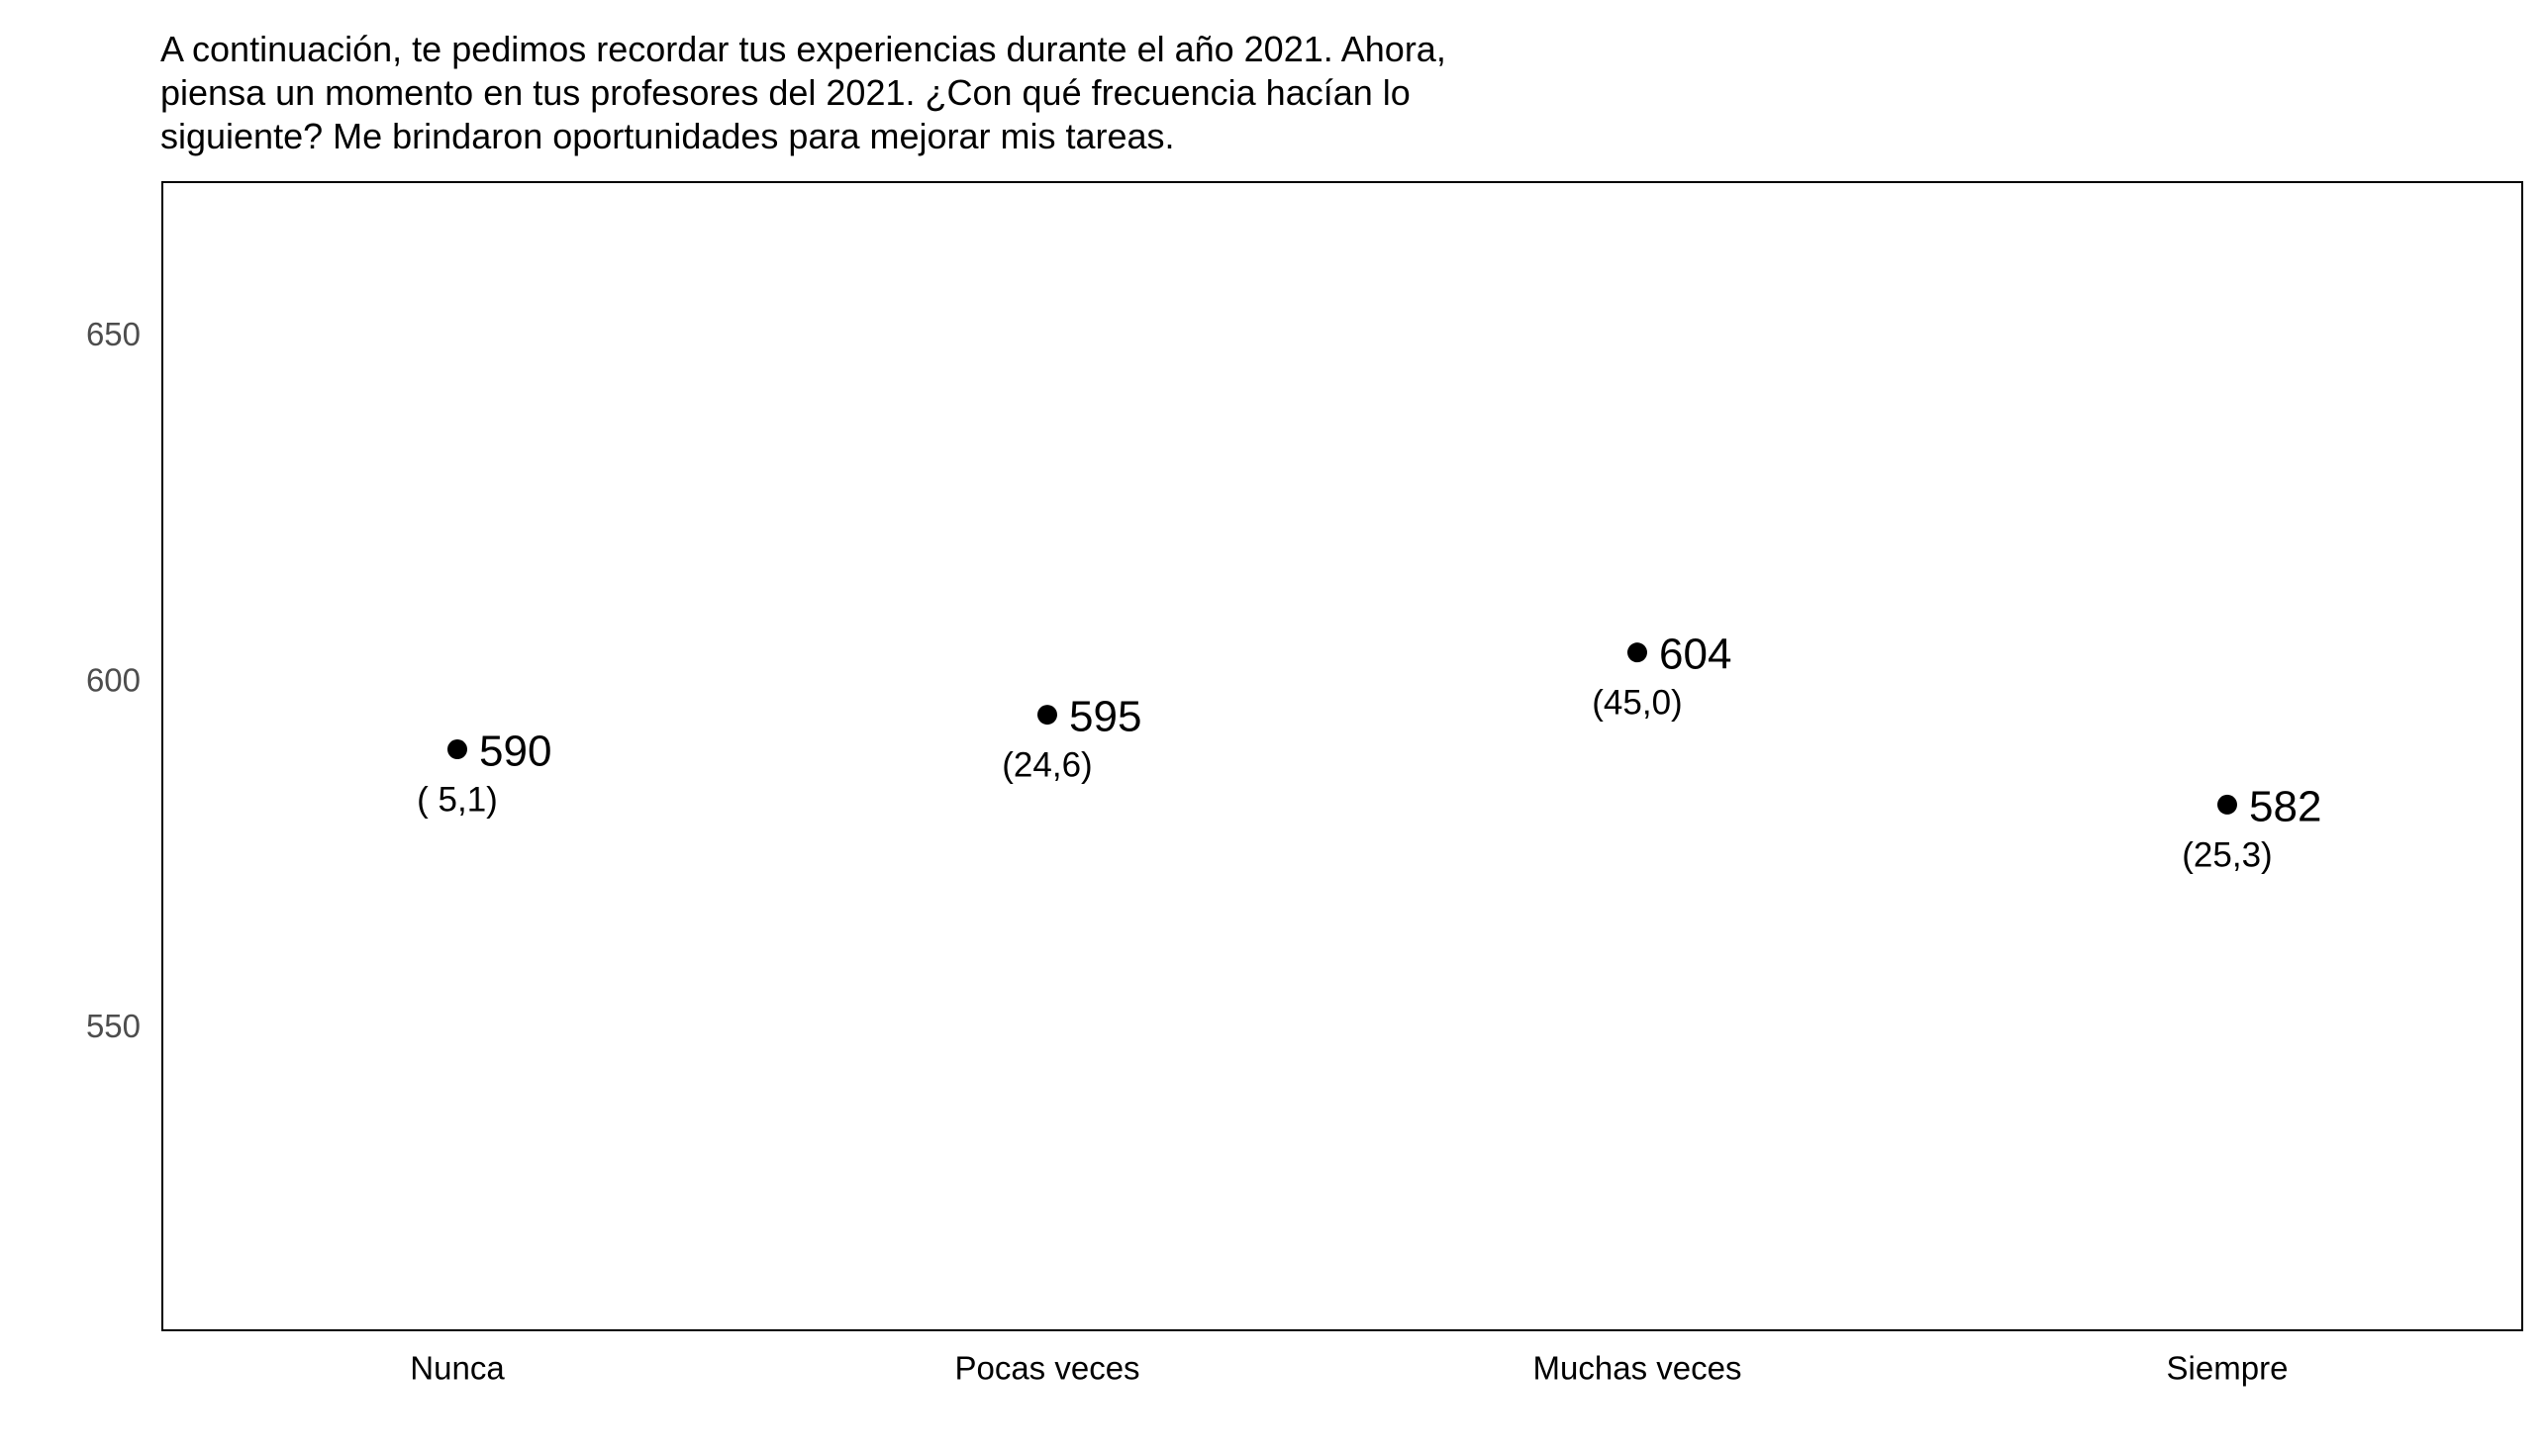 The height and width of the screenshot is (1456, 2545). Describe the element at coordinates (1695, 655) in the screenshot. I see `data-value-label: 604` at that location.